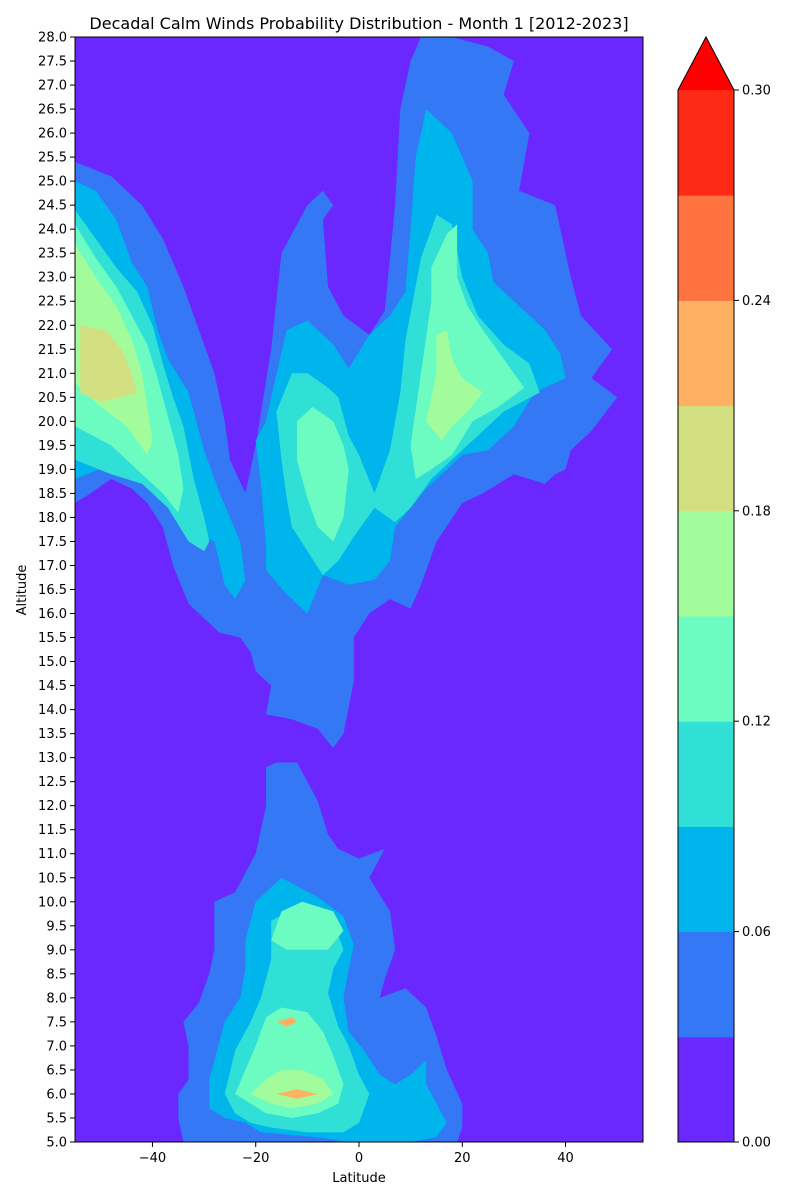 The width and height of the screenshot is (800, 1200). What do you see at coordinates (56, 974) in the screenshot?
I see `y-tick-label: 8.5` at bounding box center [56, 974].